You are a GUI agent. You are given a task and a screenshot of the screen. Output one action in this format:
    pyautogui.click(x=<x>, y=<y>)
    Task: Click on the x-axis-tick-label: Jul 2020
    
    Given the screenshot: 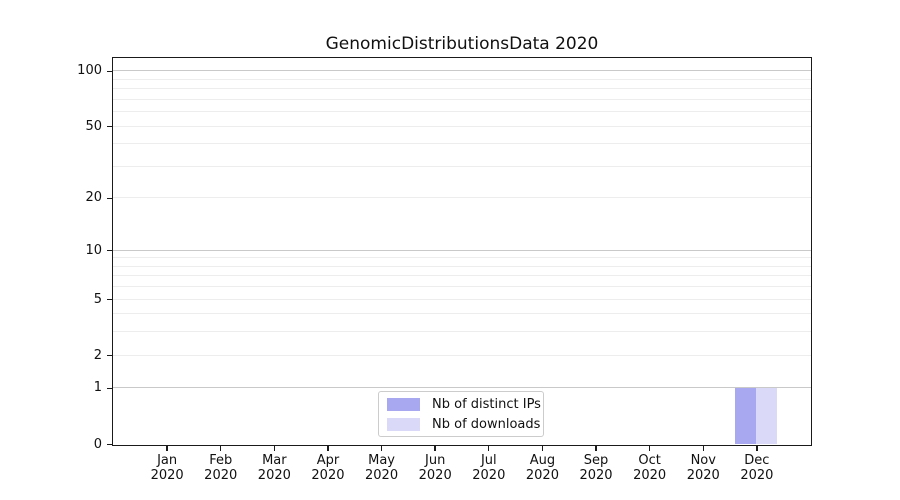 What is the action you would take?
    pyautogui.click(x=489, y=468)
    